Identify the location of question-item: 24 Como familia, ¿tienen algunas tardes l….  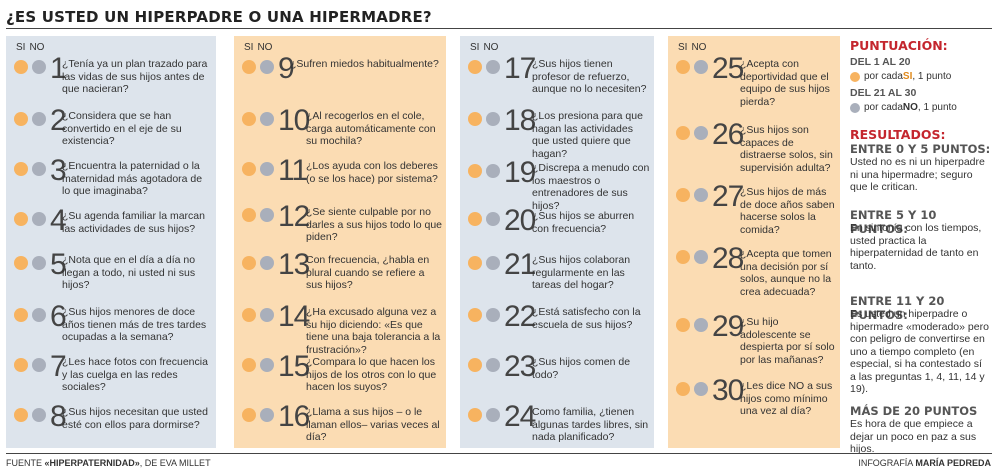
(558, 427).